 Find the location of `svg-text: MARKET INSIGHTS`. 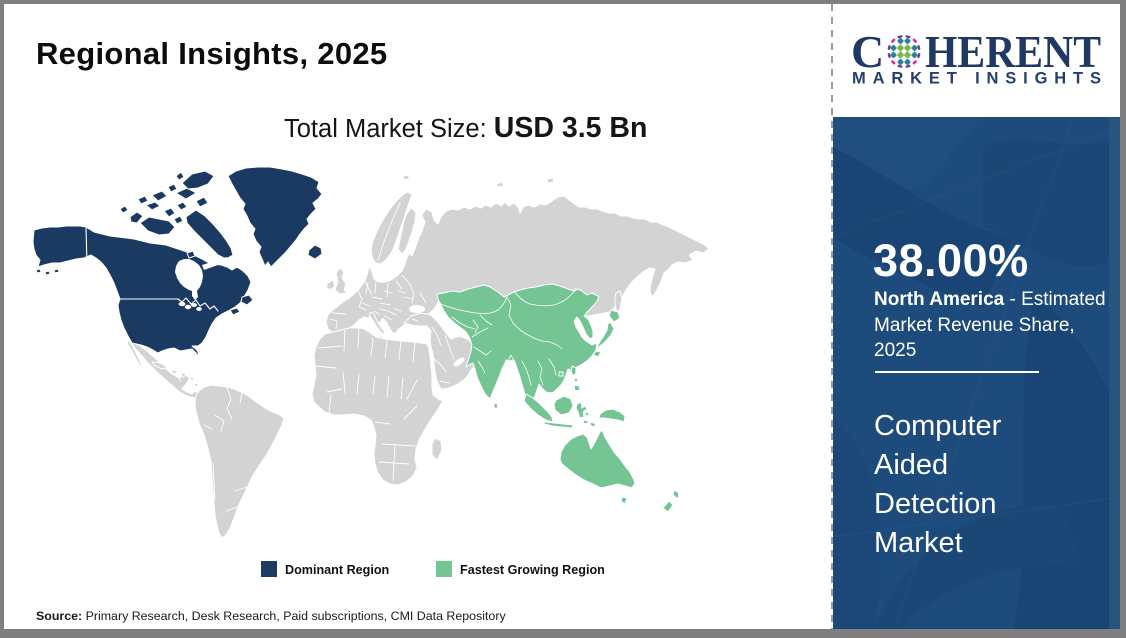

svg-text: MARKET INSIGHTS is located at coordinates (976, 79).